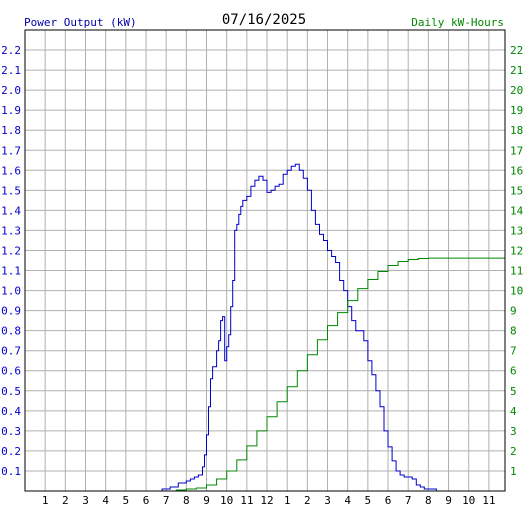 The width and height of the screenshot is (527, 510). I want to click on y2-tick-label: 16, so click(516, 170).